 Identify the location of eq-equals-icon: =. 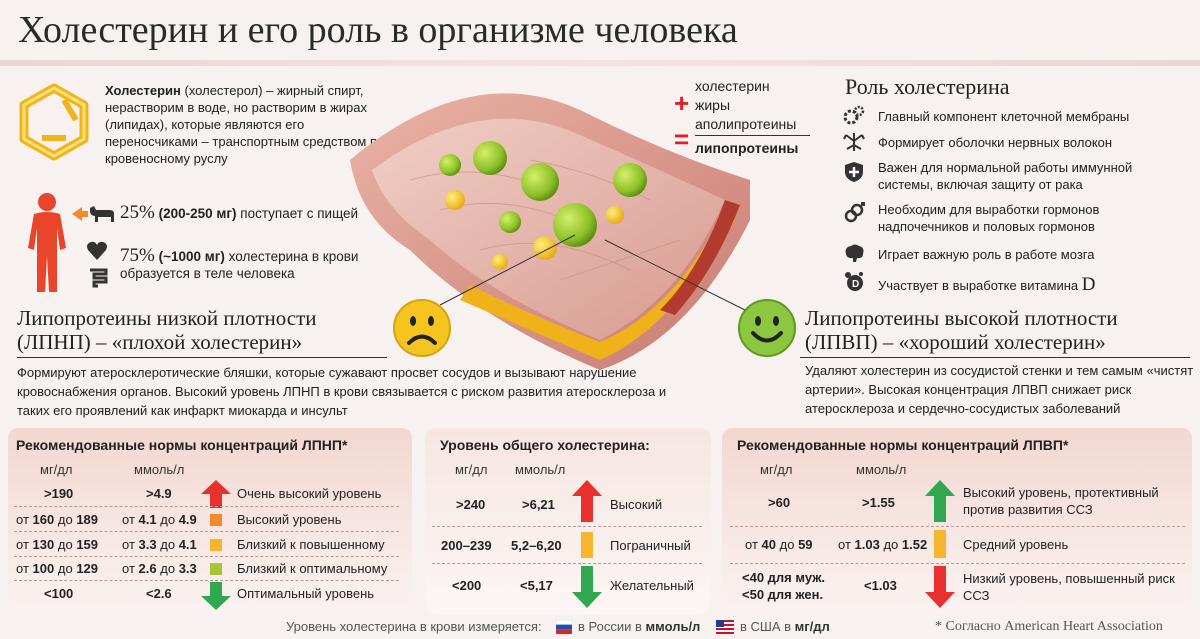
(682, 139).